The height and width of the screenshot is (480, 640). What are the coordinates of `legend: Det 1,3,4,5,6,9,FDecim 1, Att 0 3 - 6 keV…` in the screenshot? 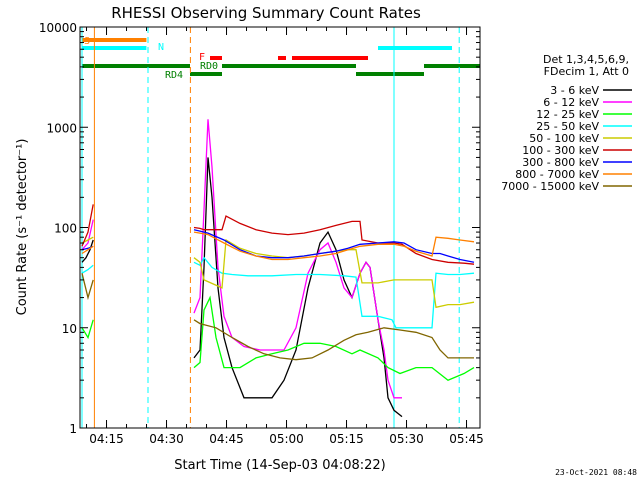 It's located at (566, 123).